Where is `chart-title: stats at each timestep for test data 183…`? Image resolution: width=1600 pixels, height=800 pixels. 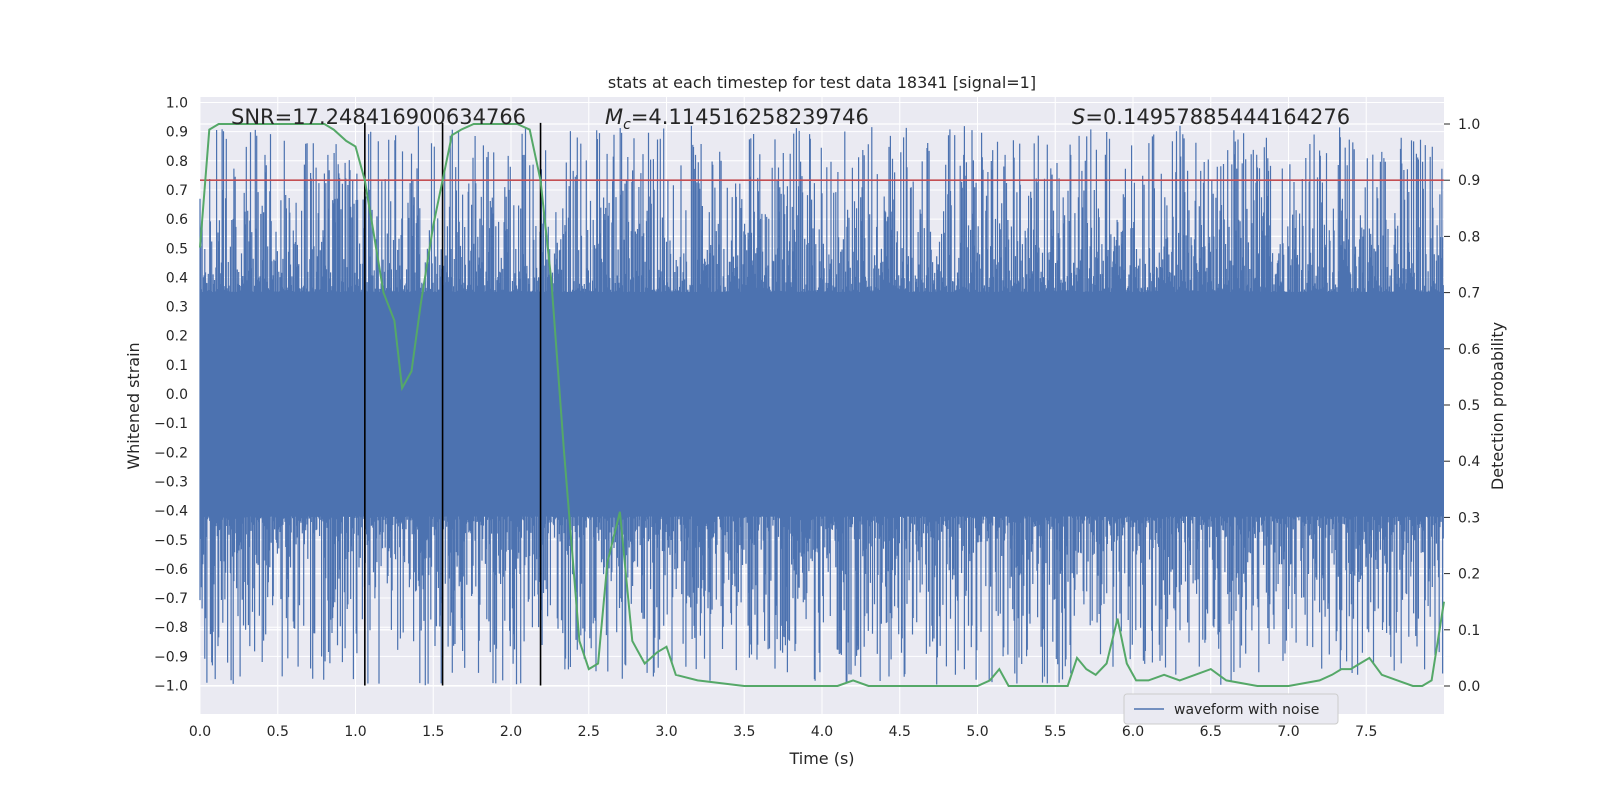 chart-title: stats at each timestep for test data 183… is located at coordinates (822, 82).